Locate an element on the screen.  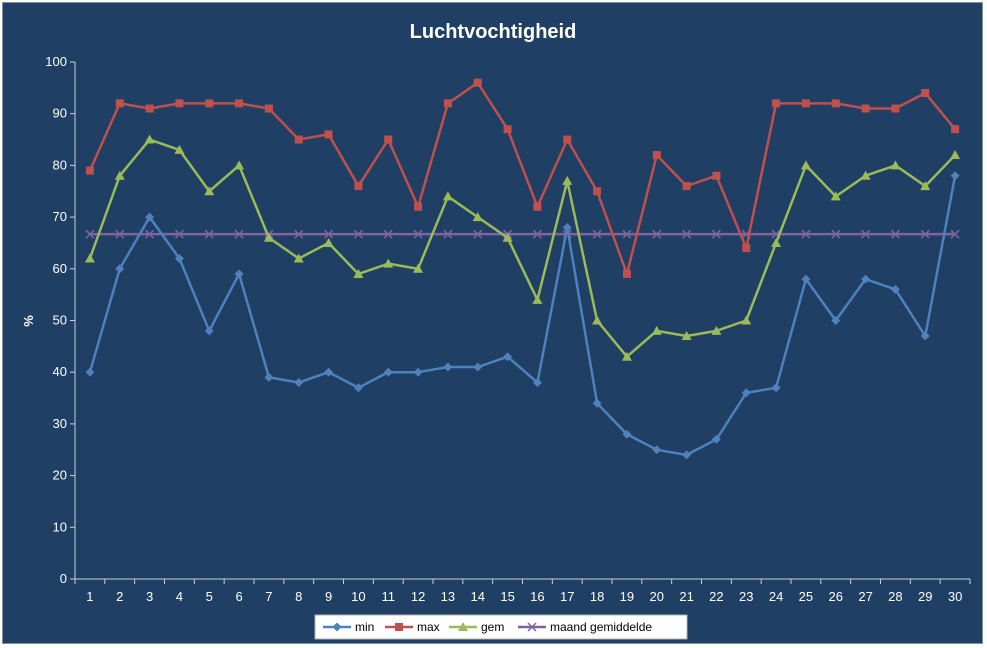
y-tick-label: 30 is located at coordinates (60, 423).